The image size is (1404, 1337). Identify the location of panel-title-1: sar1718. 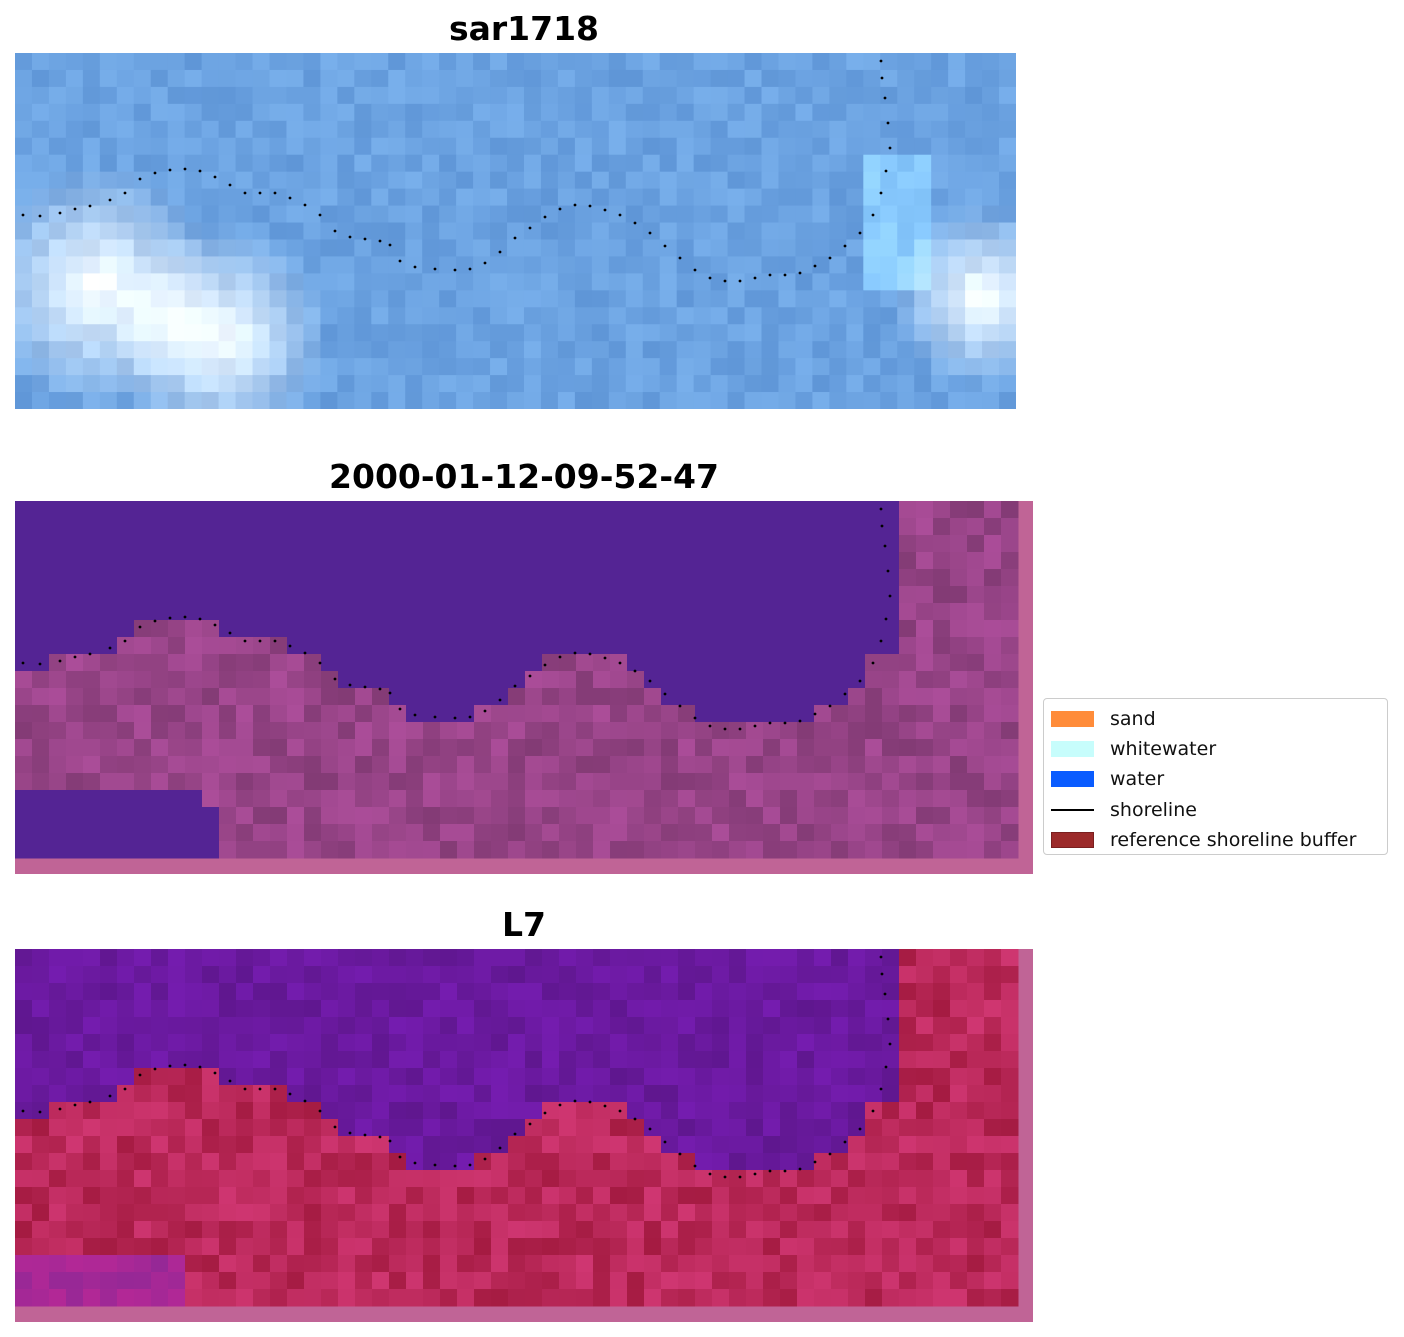
(524, 28).